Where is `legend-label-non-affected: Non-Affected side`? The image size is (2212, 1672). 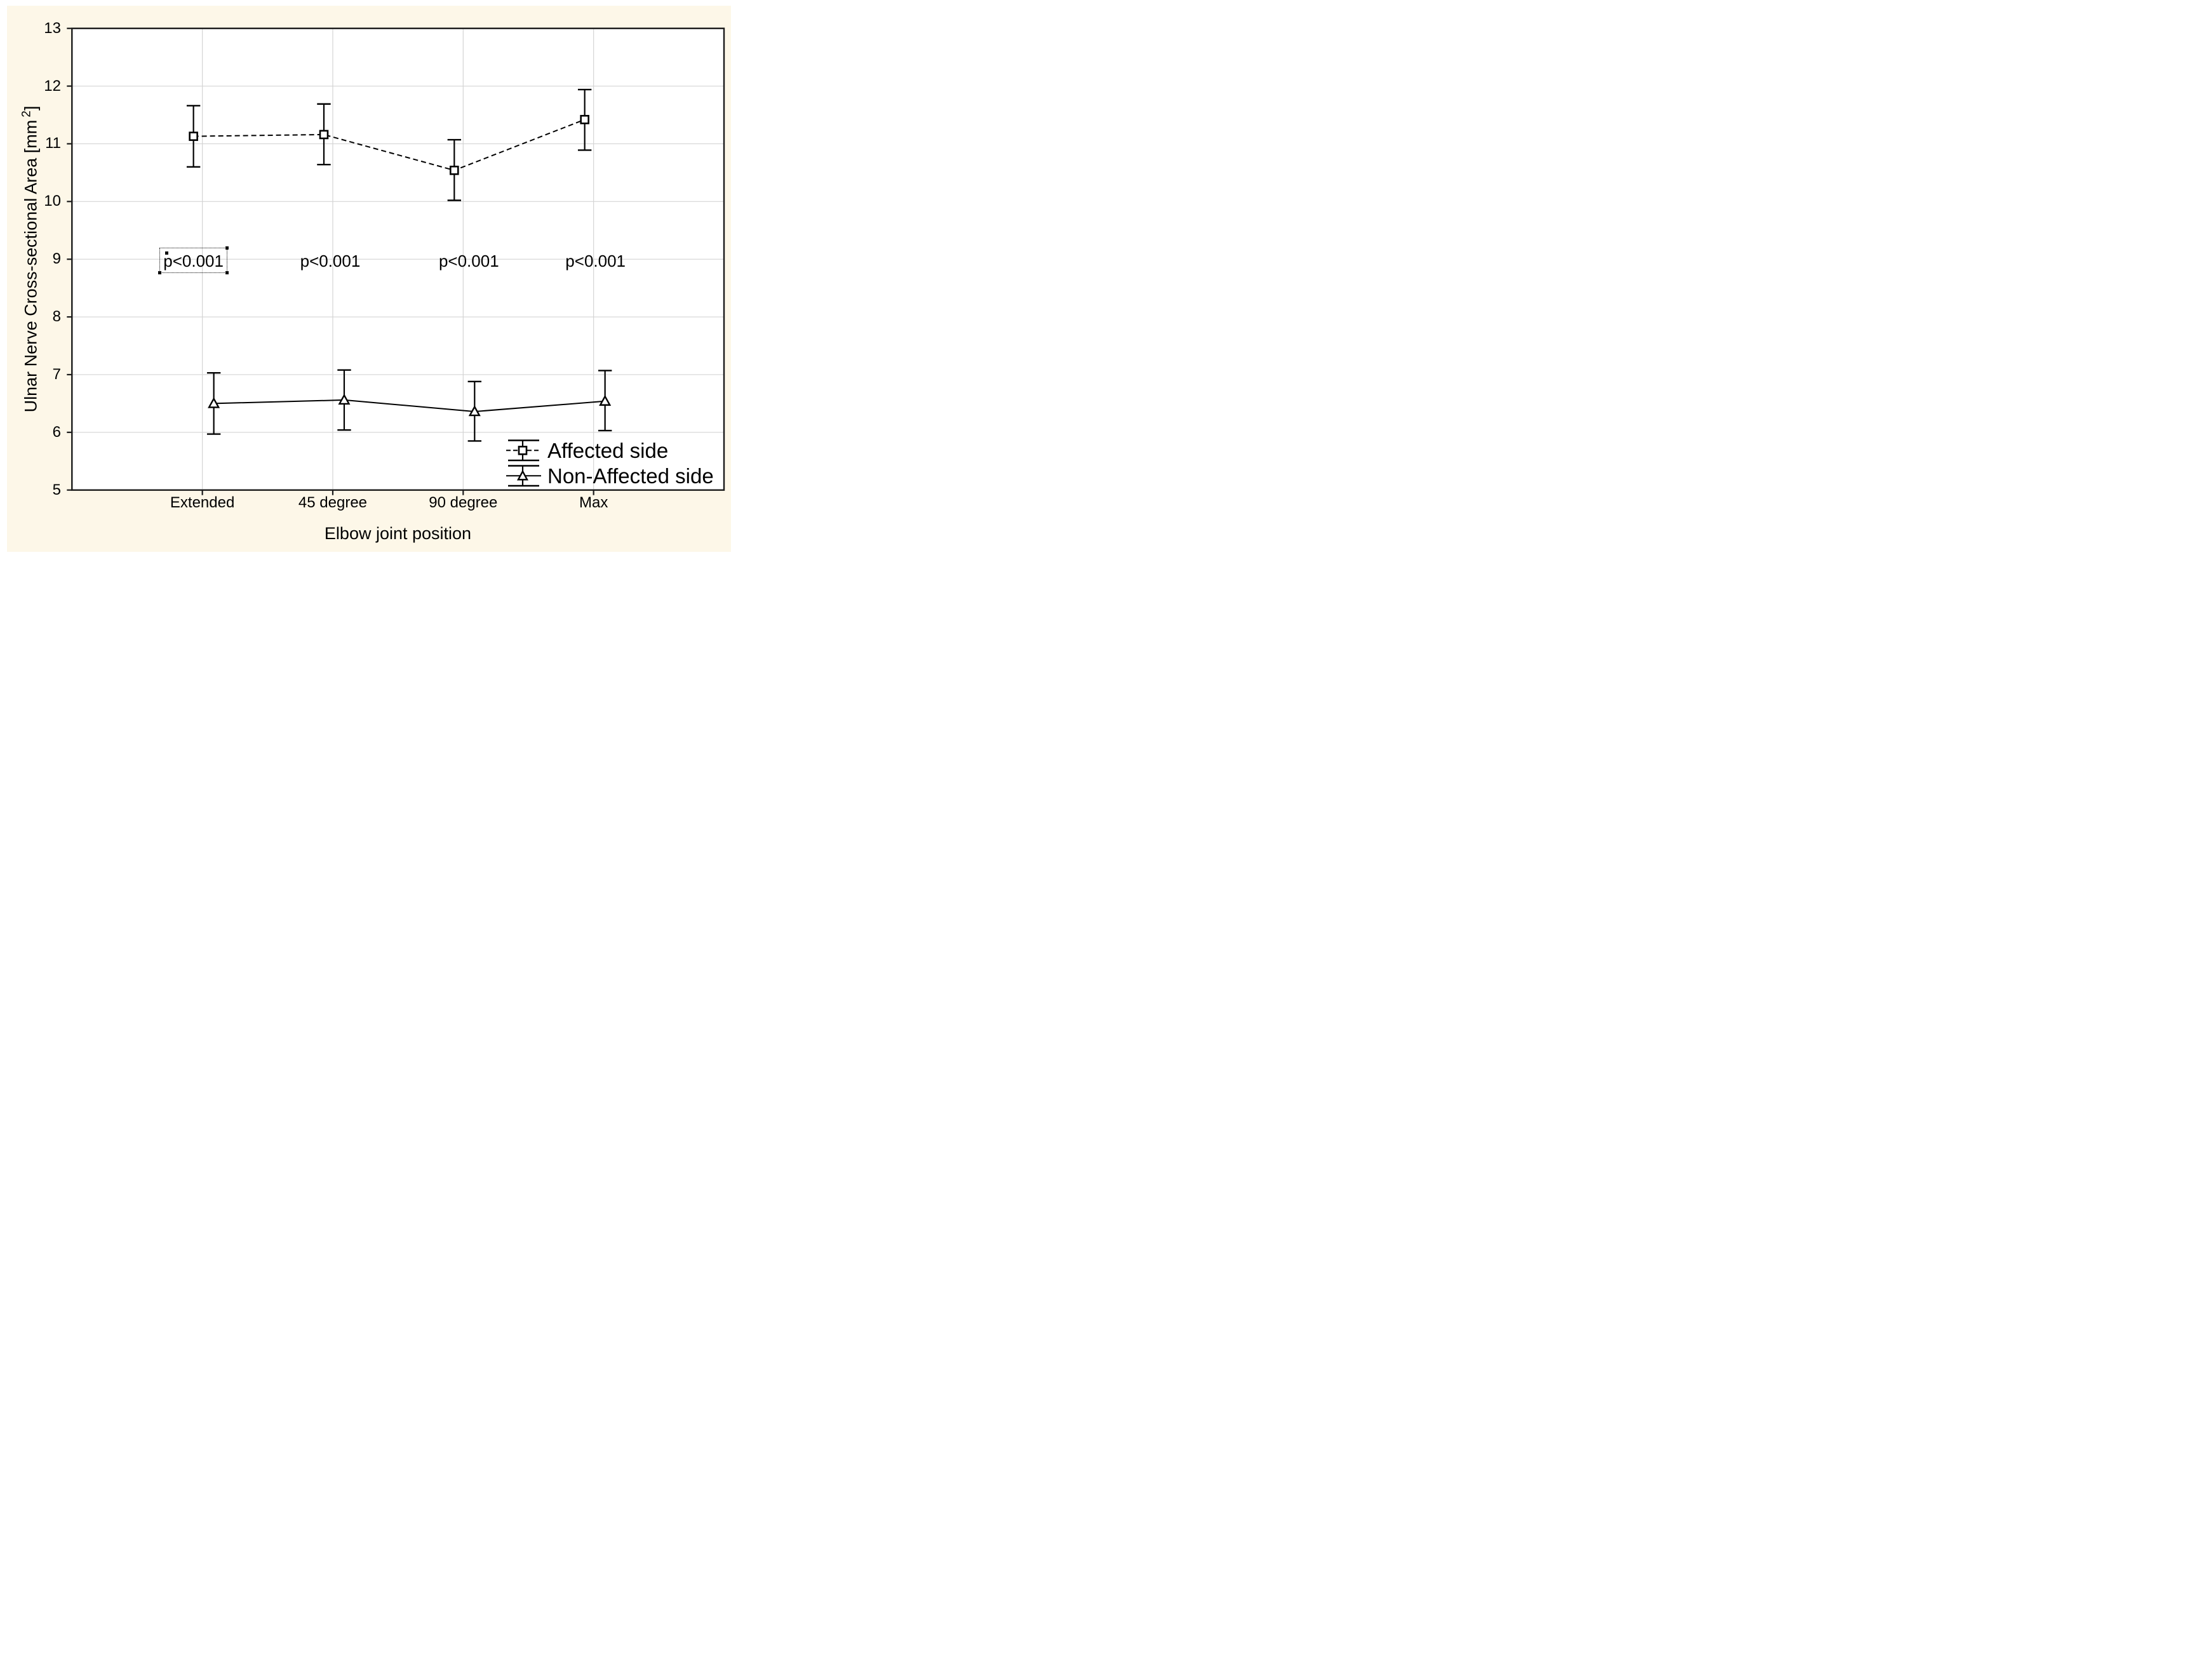 legend-label-non-affected: Non-Affected side is located at coordinates (630, 476).